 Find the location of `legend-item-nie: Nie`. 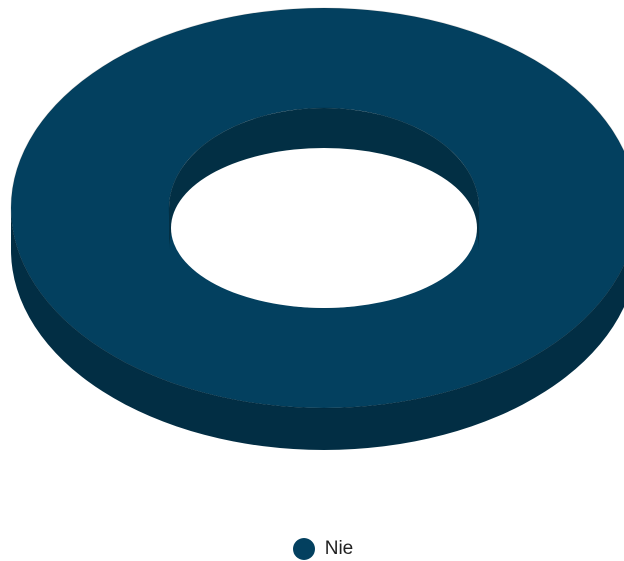

legend-item-nie: Nie is located at coordinates (312, 548).